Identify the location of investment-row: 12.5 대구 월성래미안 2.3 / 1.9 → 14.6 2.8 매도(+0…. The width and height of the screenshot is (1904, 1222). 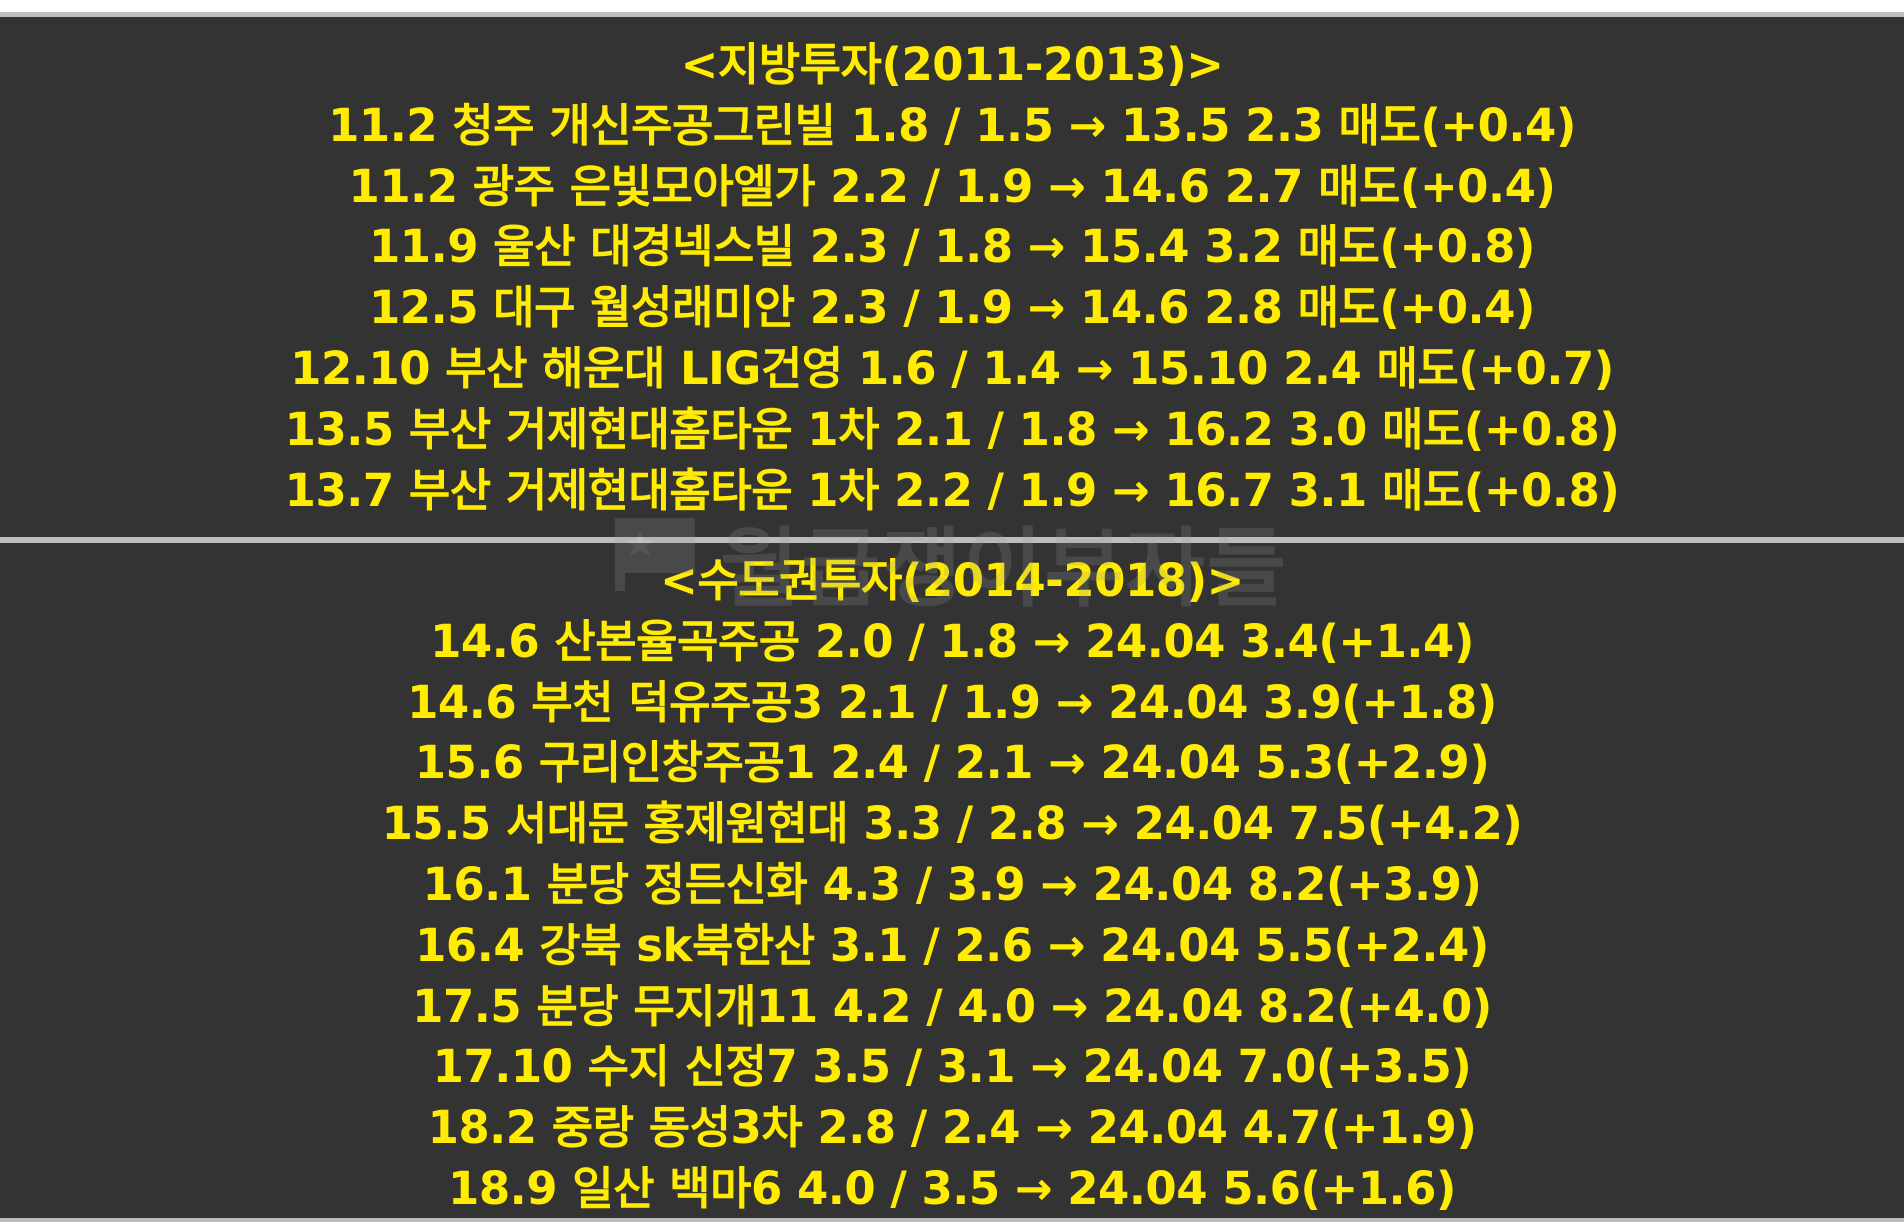
(952, 308).